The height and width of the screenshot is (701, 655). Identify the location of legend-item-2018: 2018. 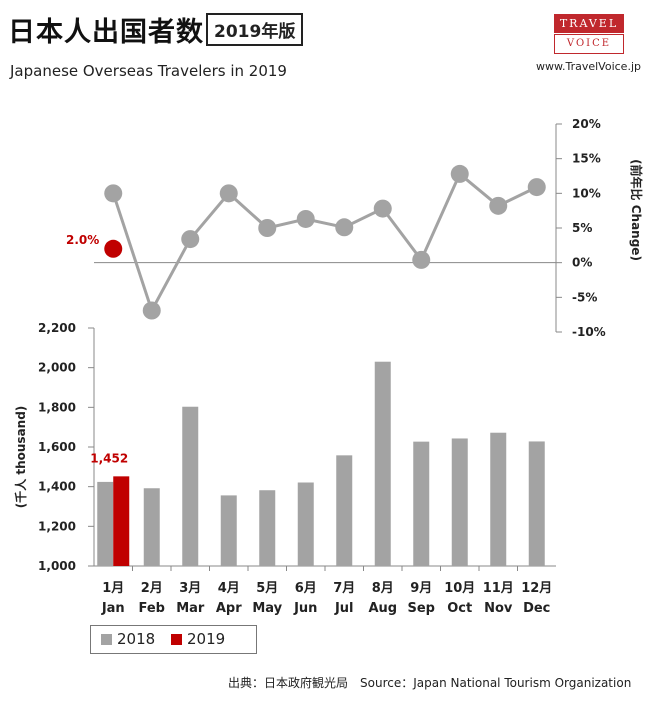
(128, 639).